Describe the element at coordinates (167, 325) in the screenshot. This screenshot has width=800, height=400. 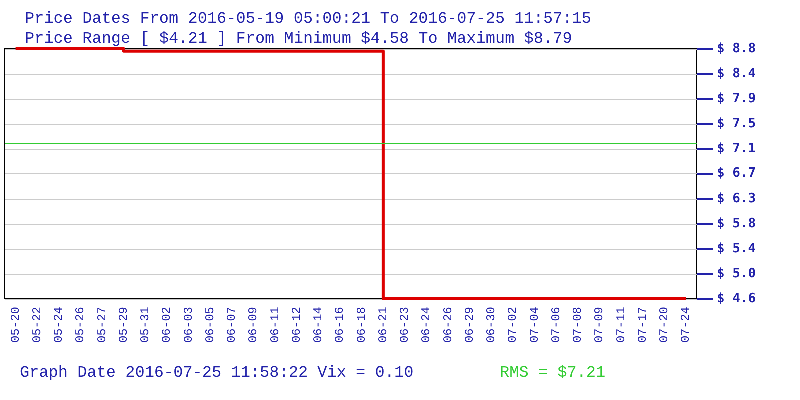
I see `x-tick-label: 06-02` at that location.